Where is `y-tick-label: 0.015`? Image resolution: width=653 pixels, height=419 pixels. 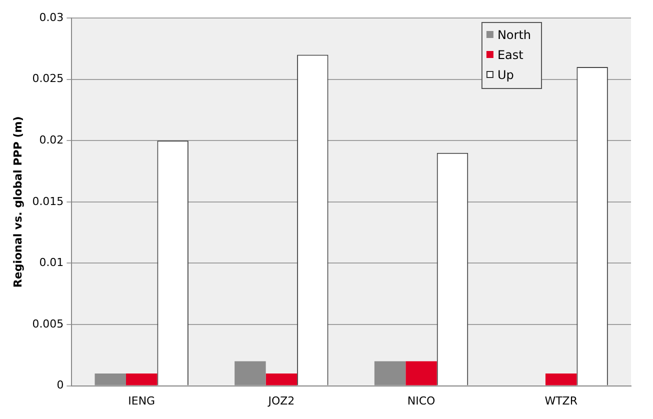
y-tick-label: 0.015 is located at coordinates (48, 201).